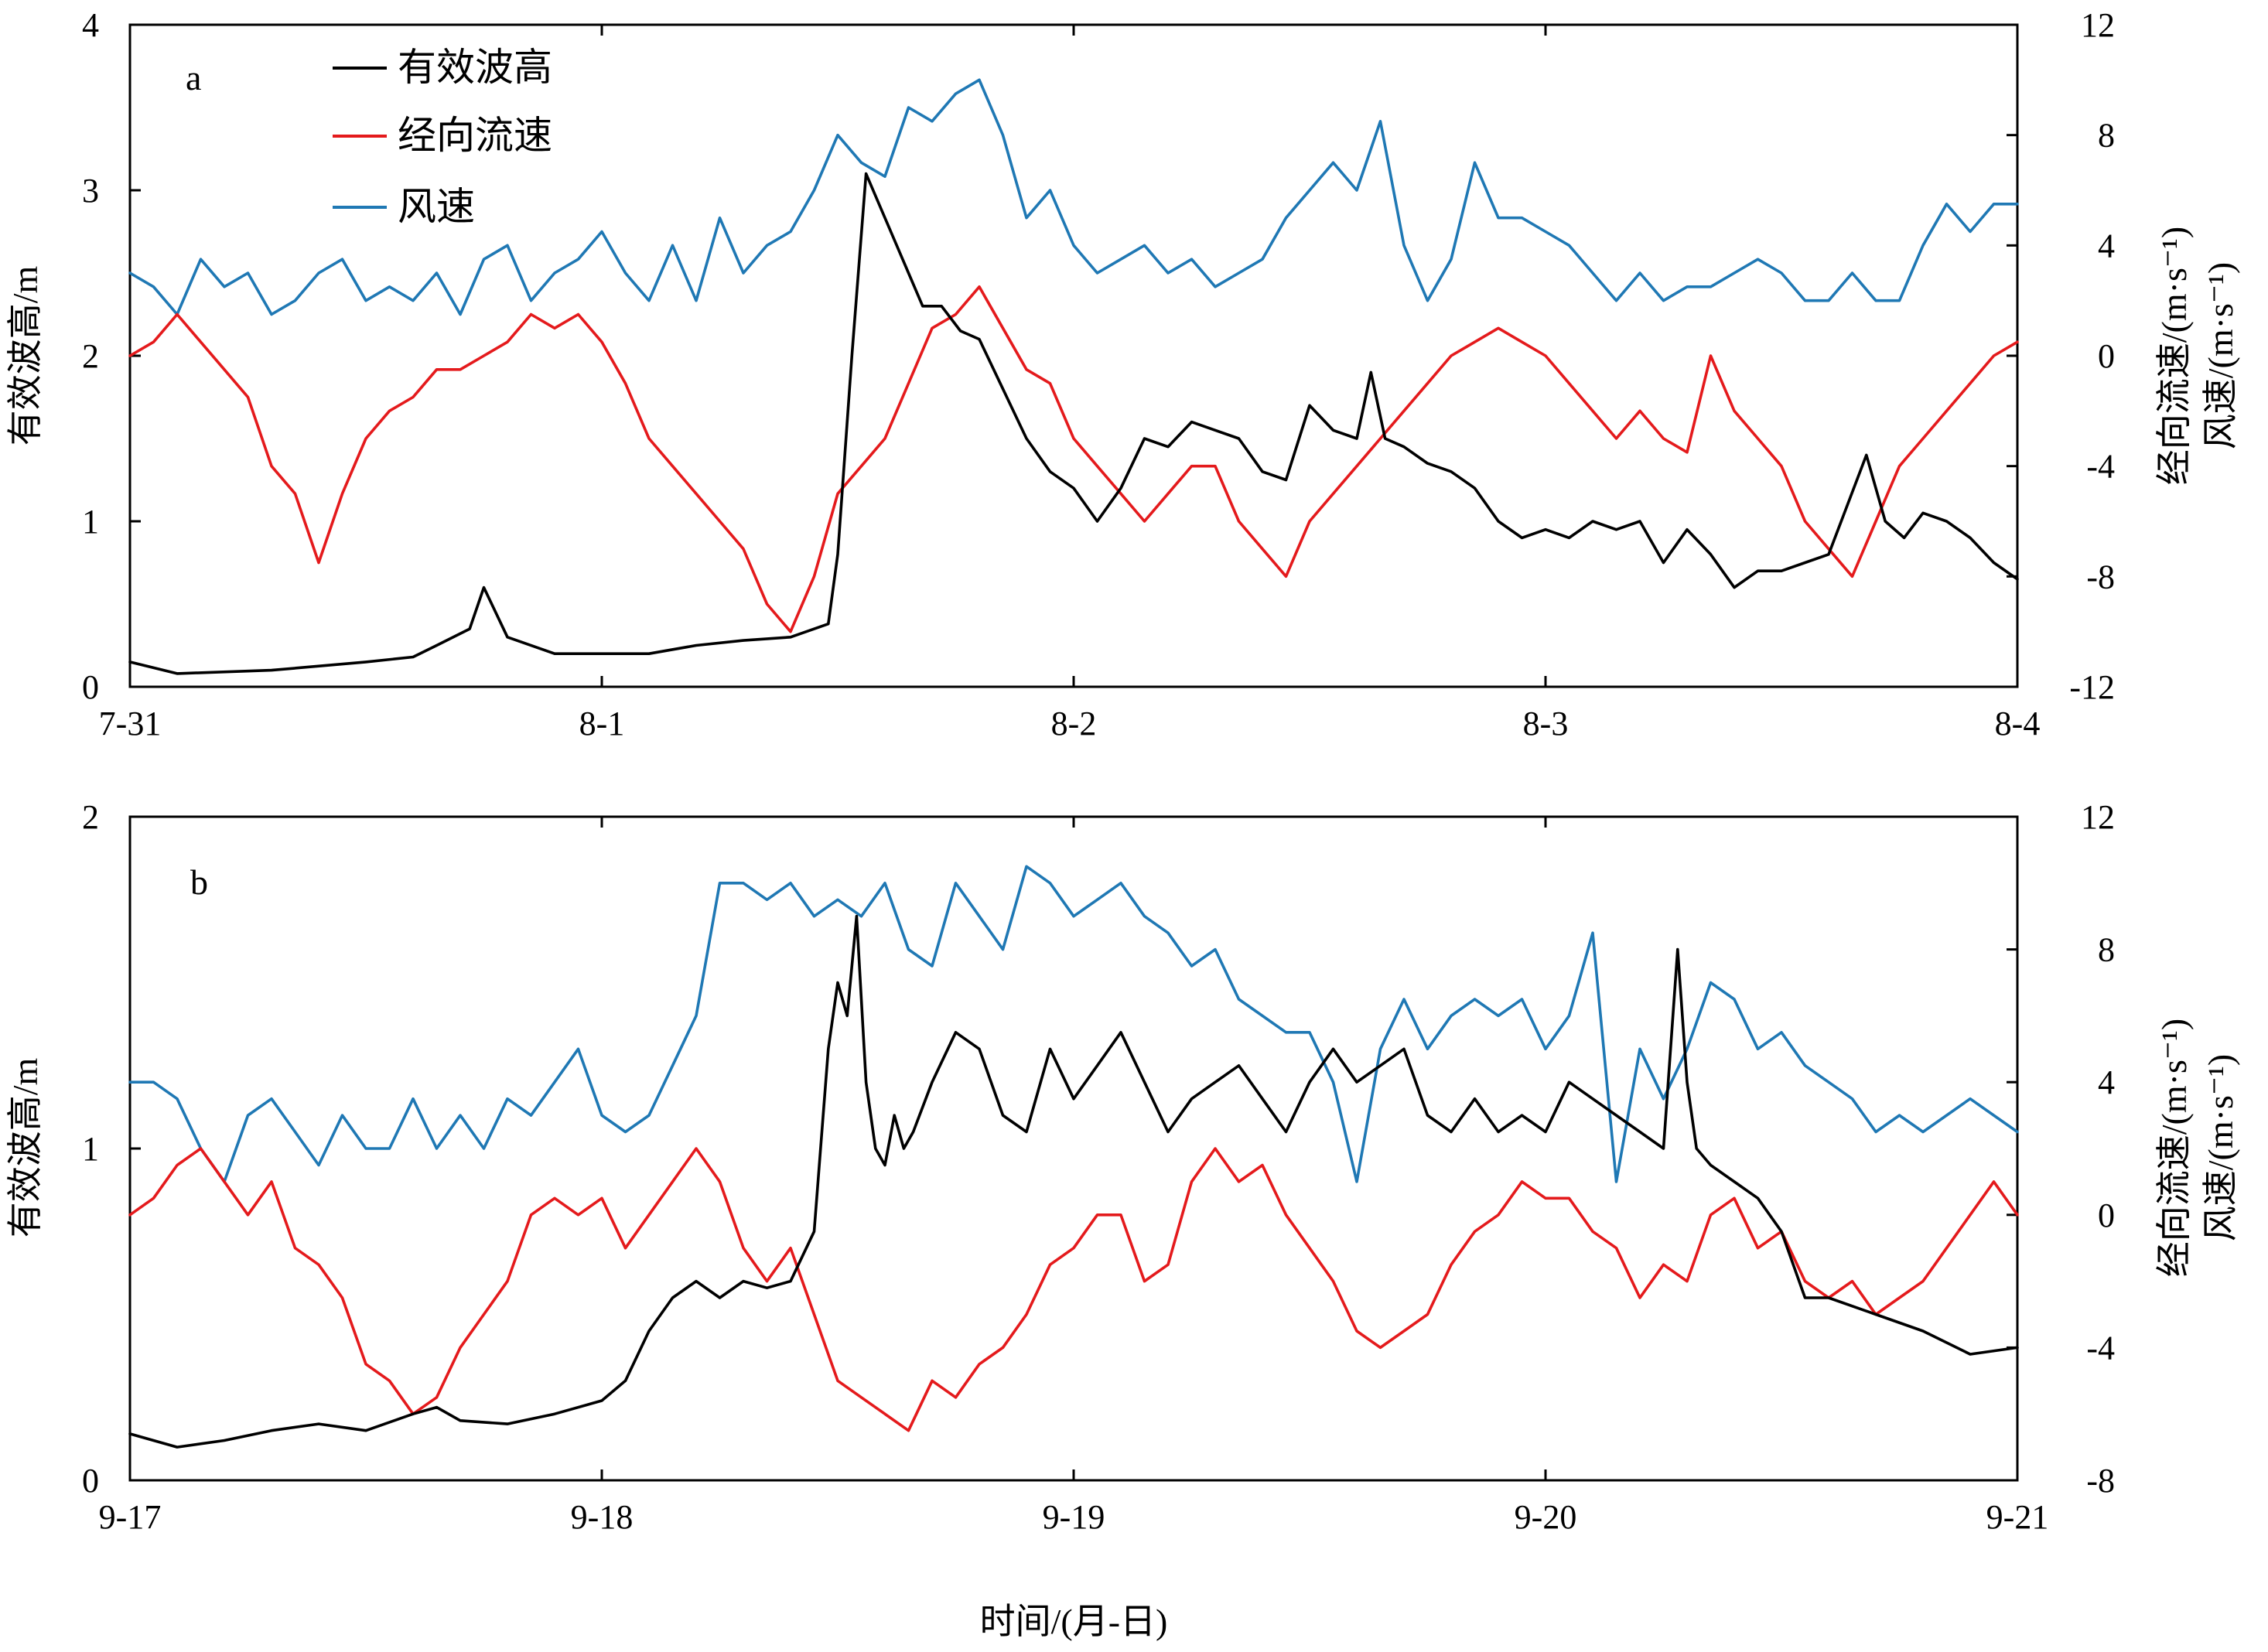 This screenshot has height=1652, width=2268. What do you see at coordinates (2018, 723) in the screenshot?
I see `panel-a-x-tick-label: 8-4` at bounding box center [2018, 723].